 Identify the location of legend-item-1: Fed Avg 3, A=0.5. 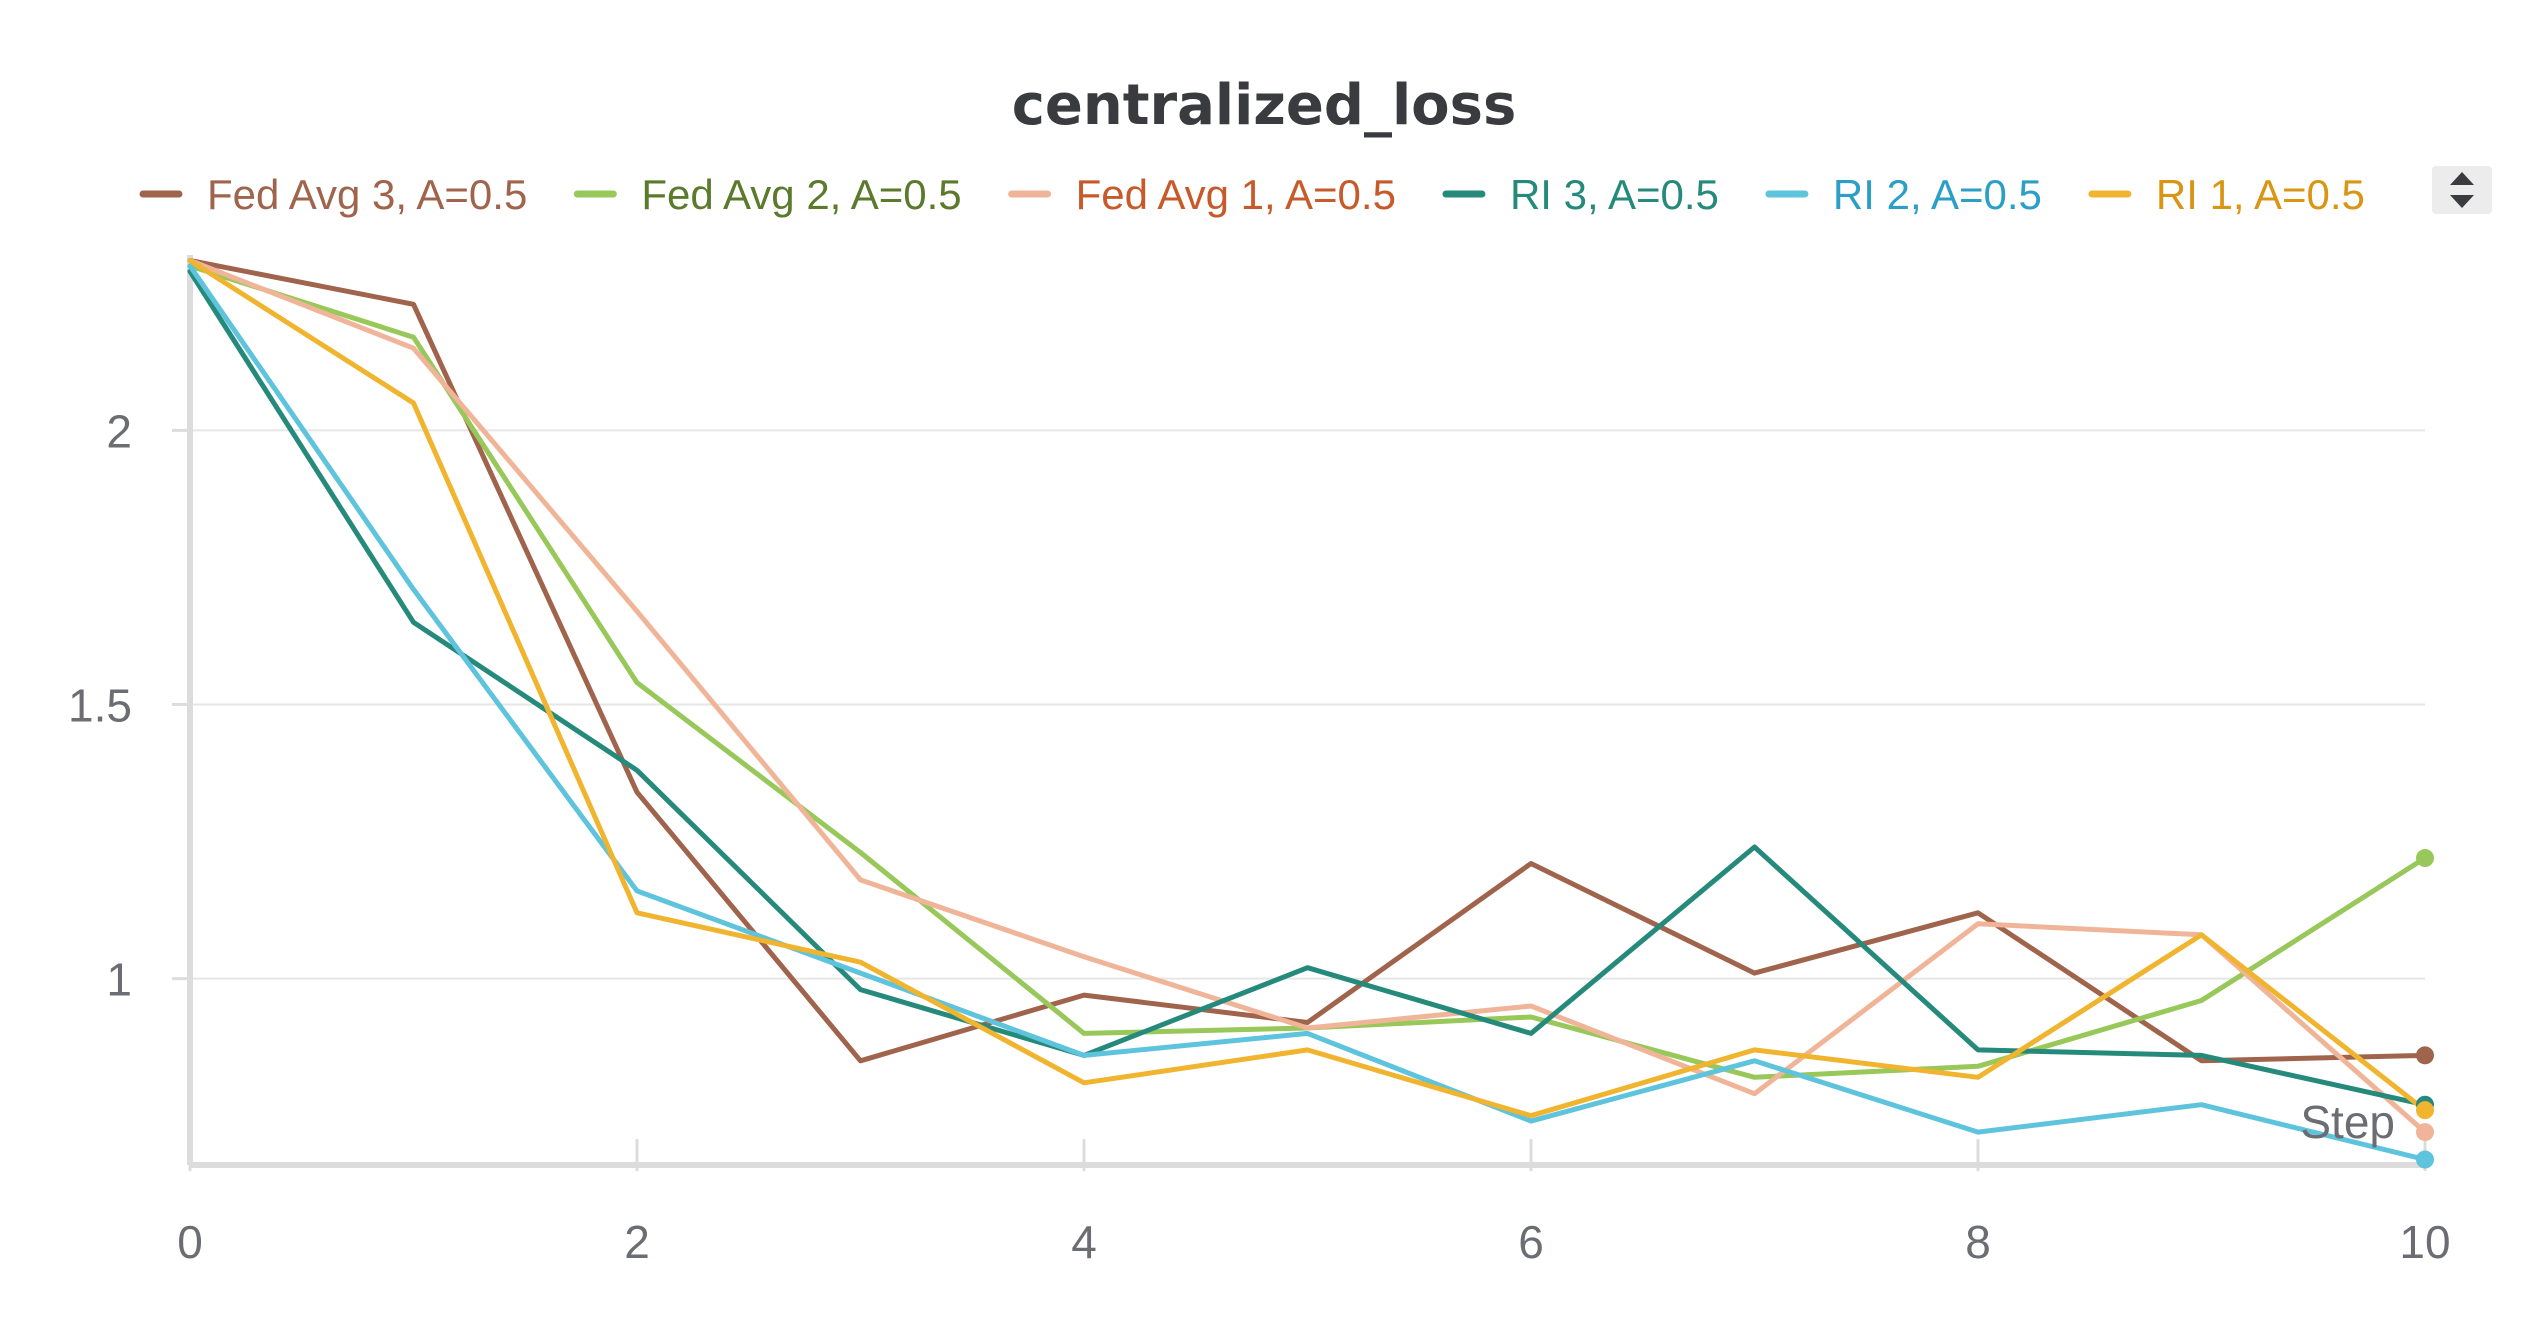
(333, 194).